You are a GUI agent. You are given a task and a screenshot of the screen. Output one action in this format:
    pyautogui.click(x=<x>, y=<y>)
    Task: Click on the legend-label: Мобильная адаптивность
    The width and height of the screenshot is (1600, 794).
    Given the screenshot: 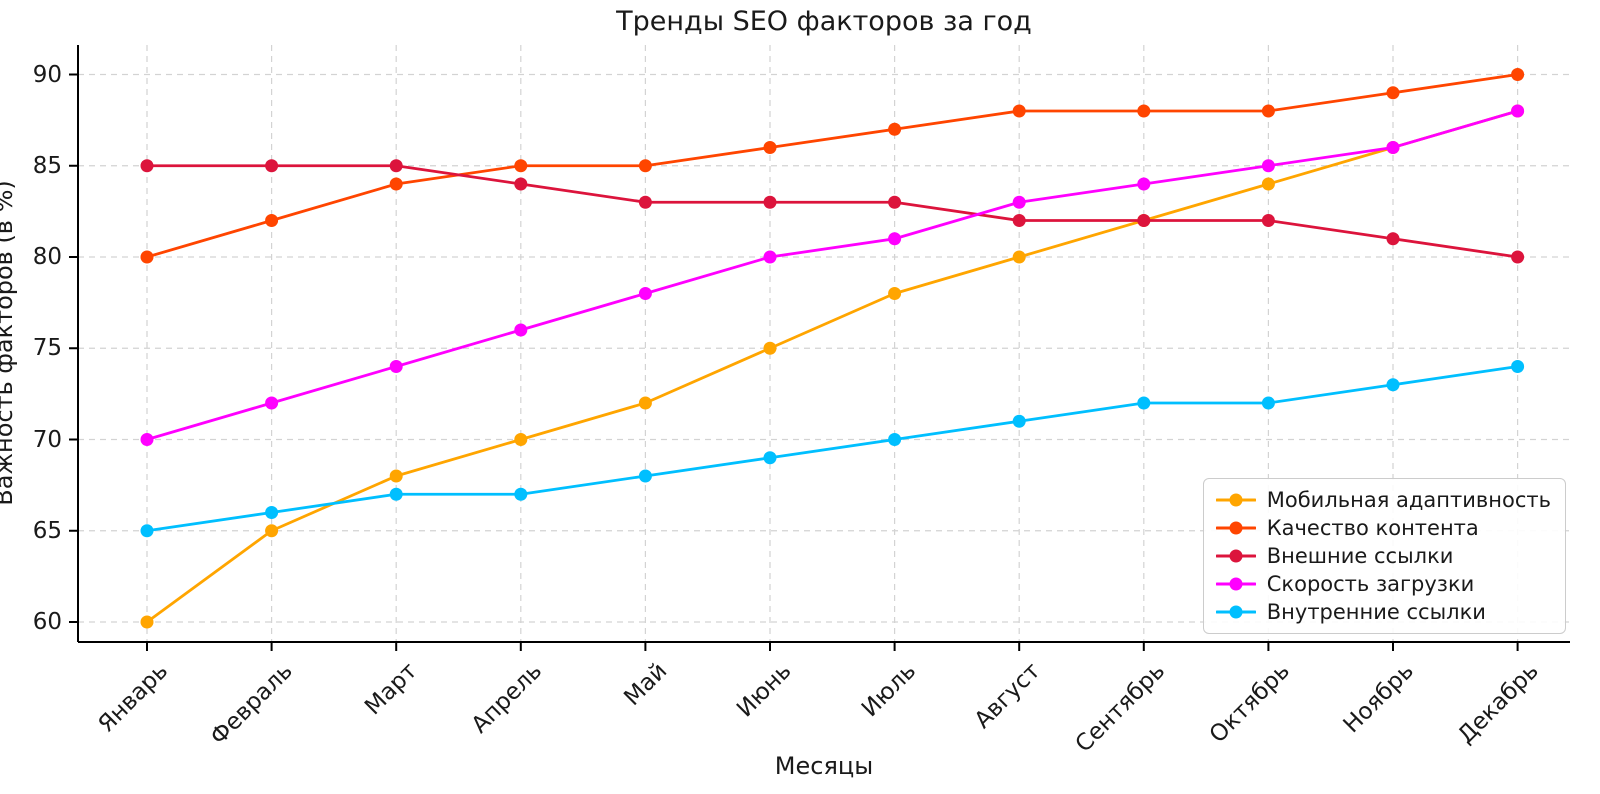 What is the action you would take?
    pyautogui.click(x=1408, y=500)
    